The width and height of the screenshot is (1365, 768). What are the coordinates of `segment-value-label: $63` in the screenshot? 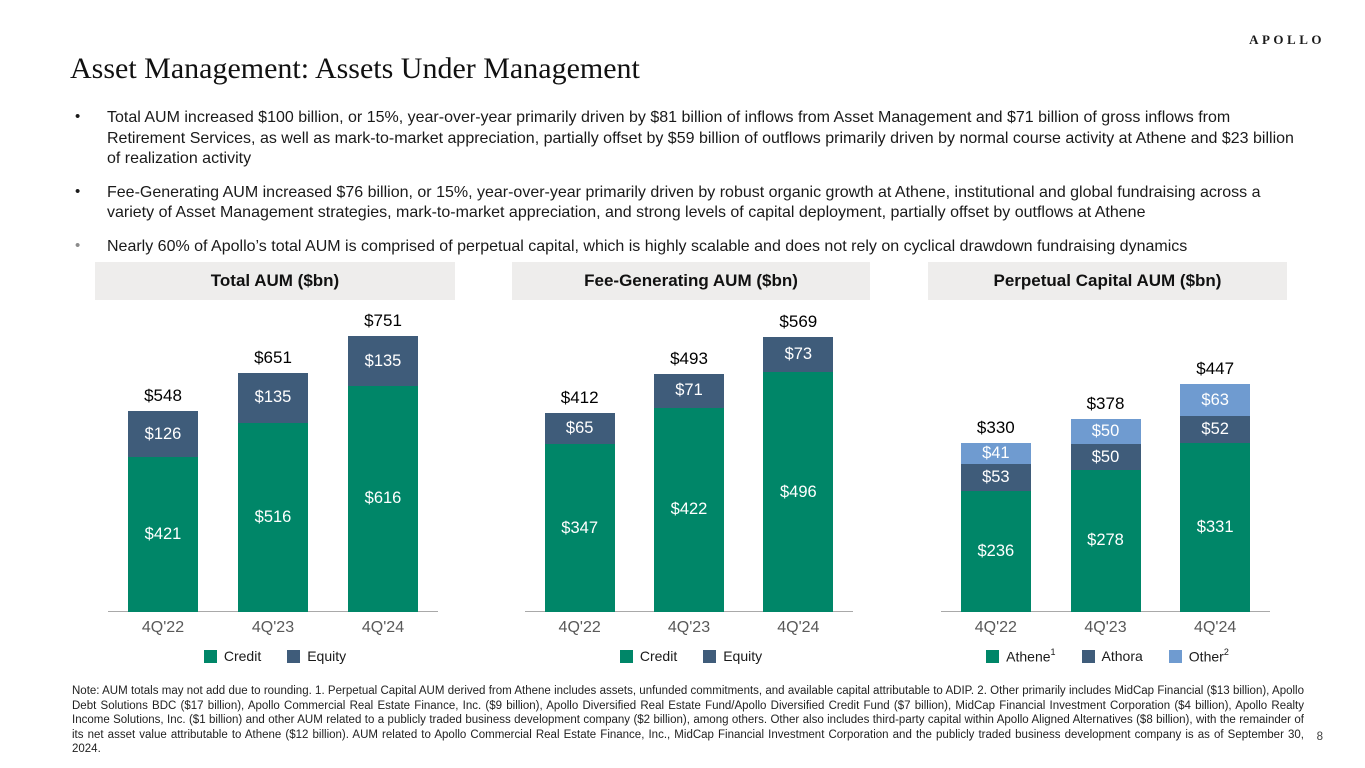 It's located at (1215, 399).